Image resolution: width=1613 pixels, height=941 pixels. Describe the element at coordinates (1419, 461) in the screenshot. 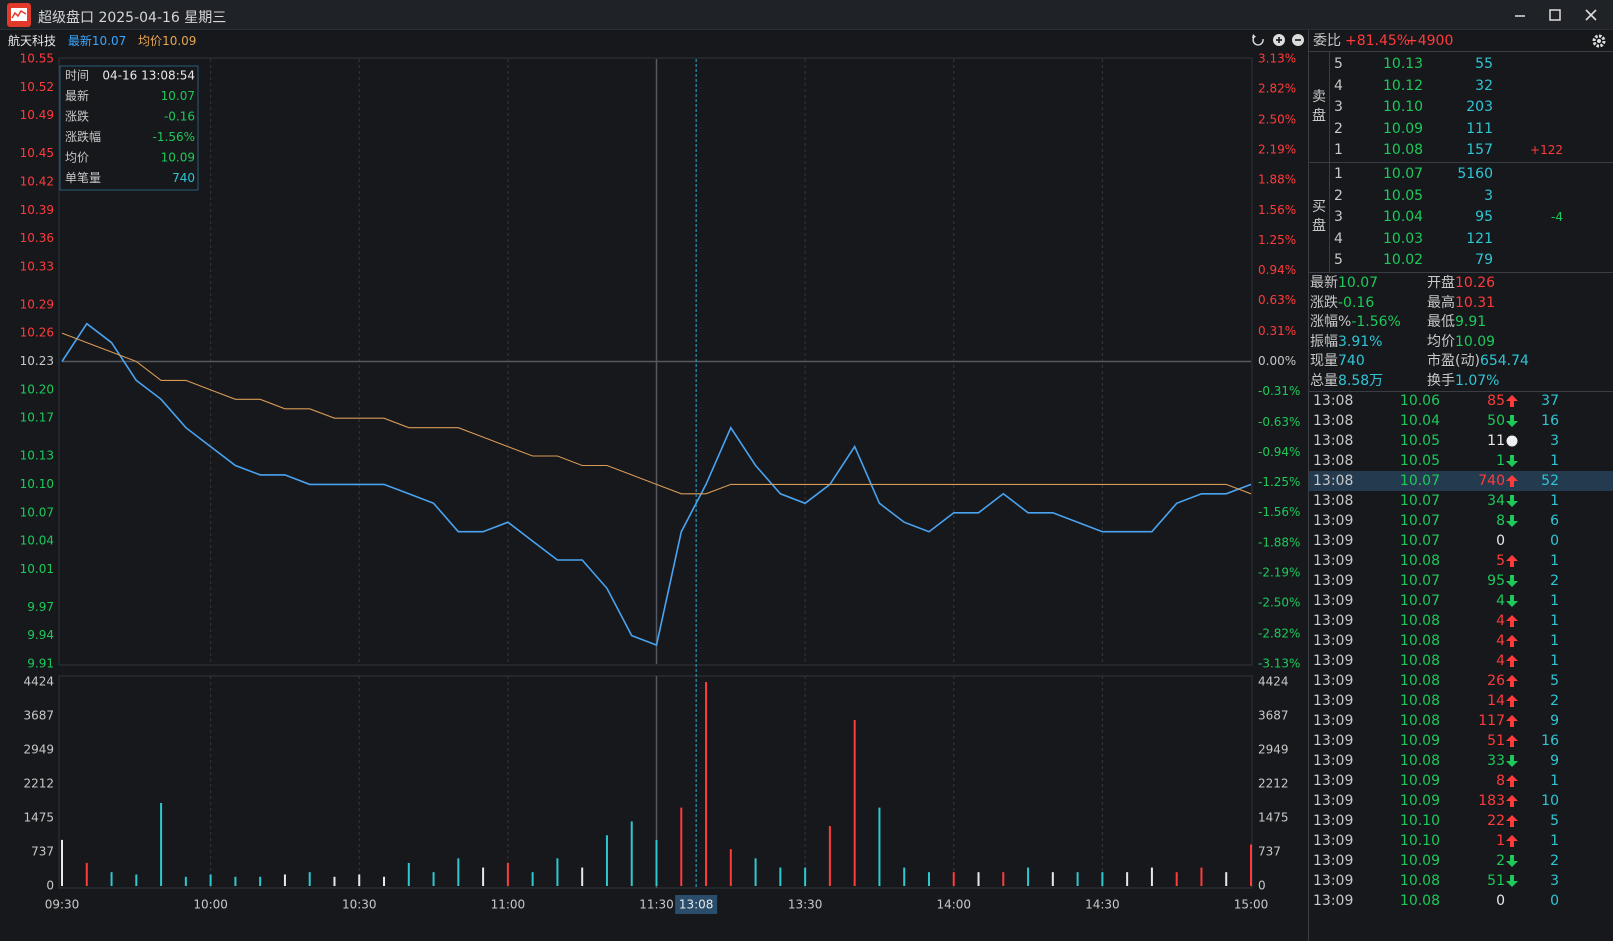

I see `trade-price: 10.05` at that location.